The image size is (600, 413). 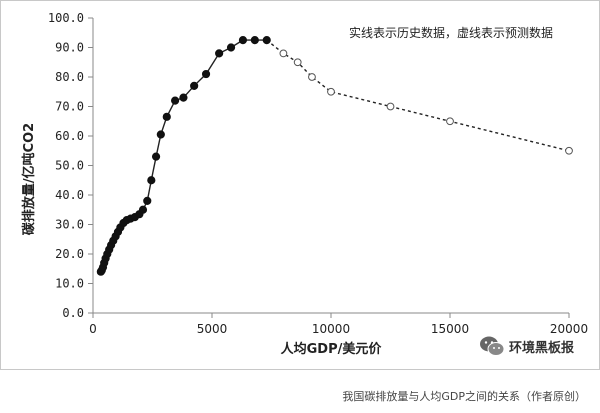 What do you see at coordinates (73, 313) in the screenshot?
I see `y-tick-label: 0.0` at bounding box center [73, 313].